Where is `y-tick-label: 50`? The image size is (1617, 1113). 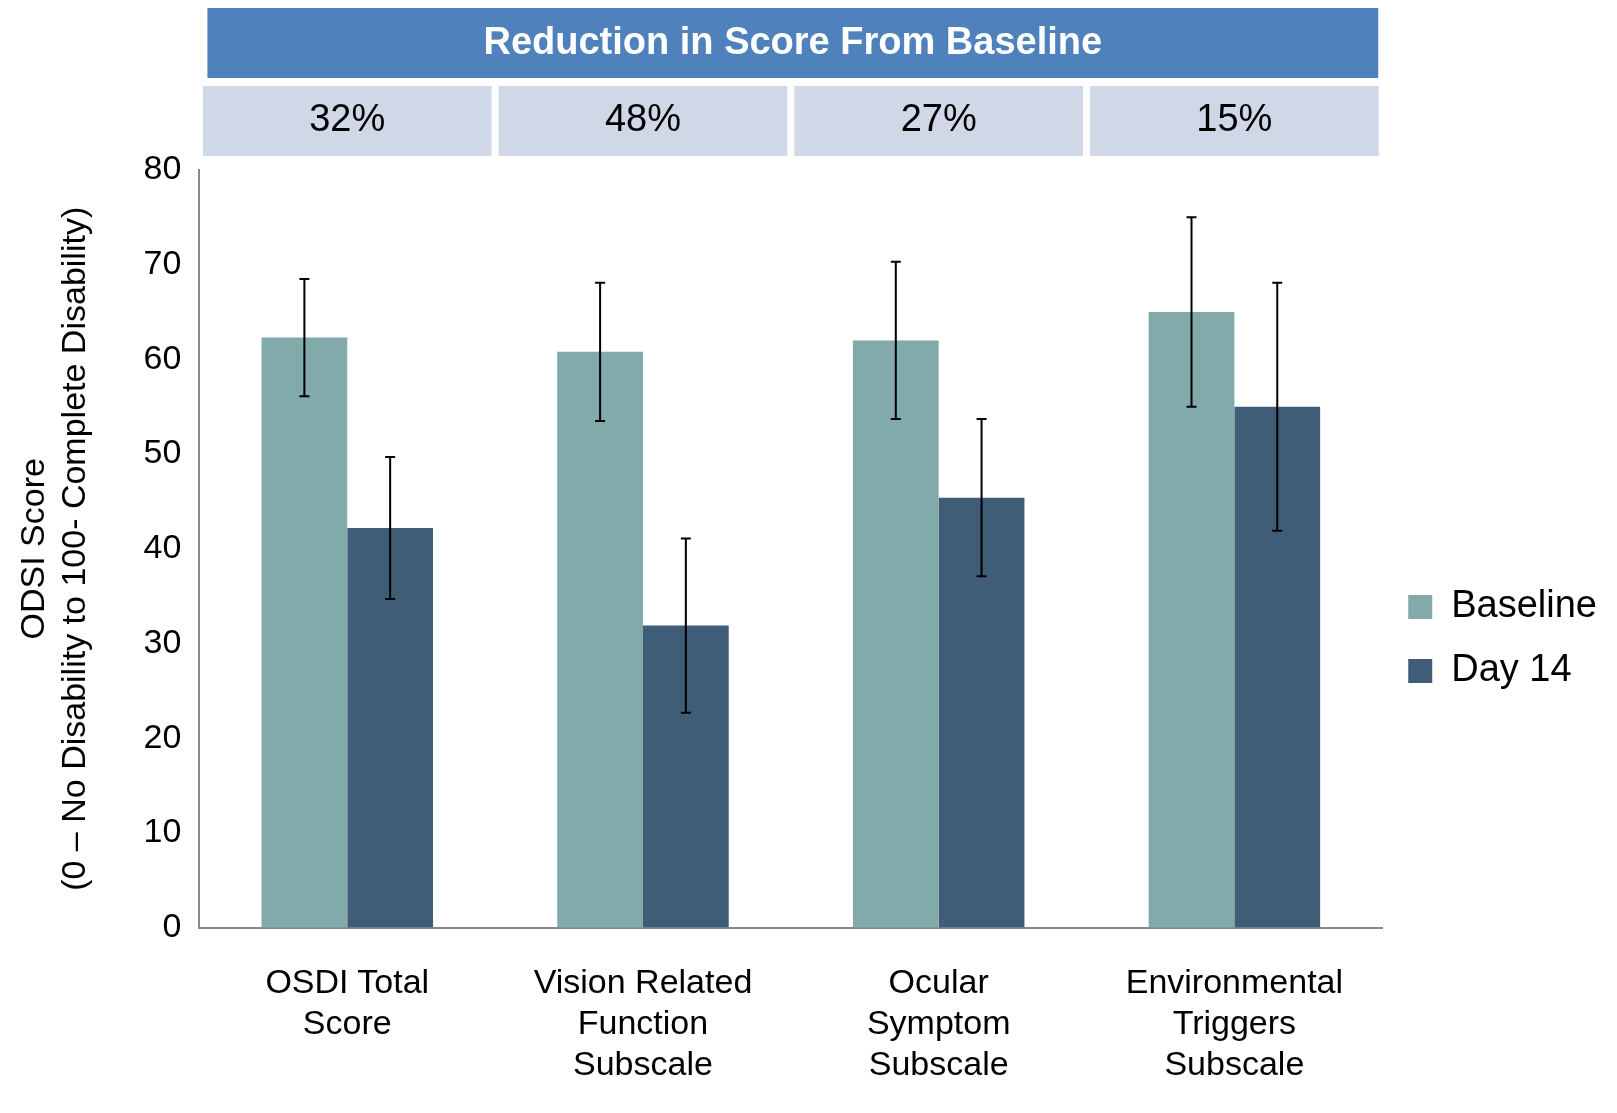 y-tick-label: 50 is located at coordinates (162, 451).